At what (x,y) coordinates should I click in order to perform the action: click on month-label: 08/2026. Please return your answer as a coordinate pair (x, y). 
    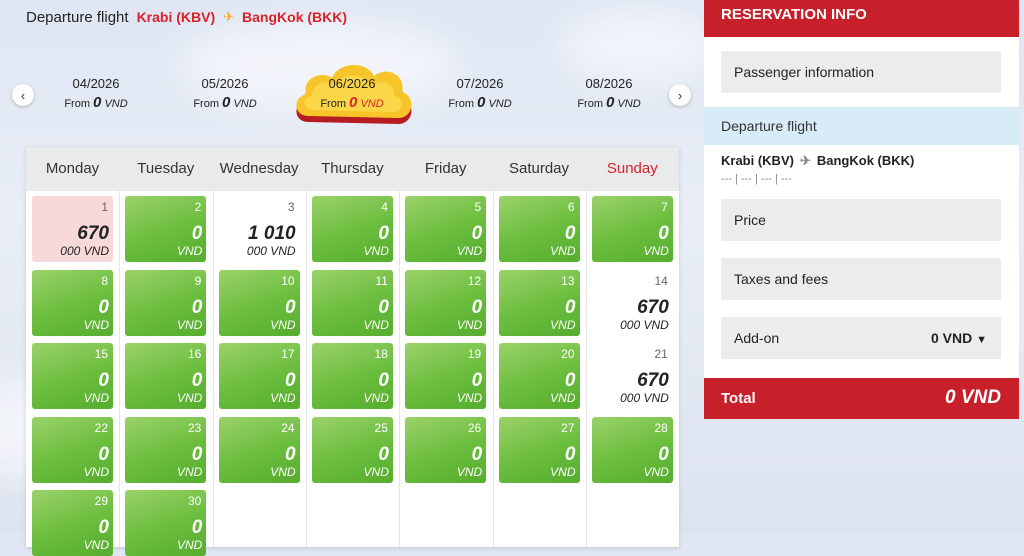
    Looking at the image, I should click on (609, 83).